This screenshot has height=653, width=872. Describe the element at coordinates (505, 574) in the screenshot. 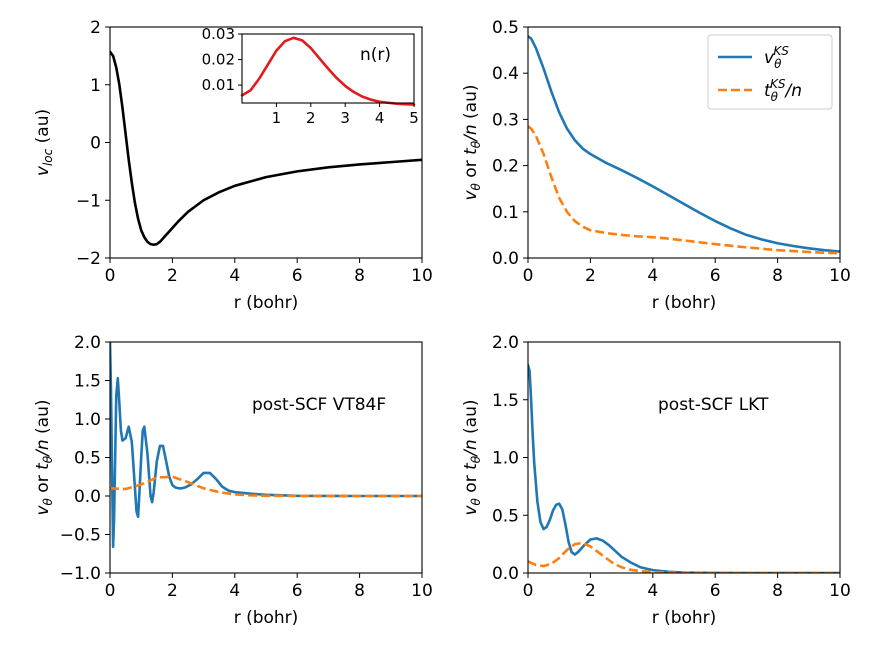

I see `y-tick-label-3-0: 0.0` at that location.